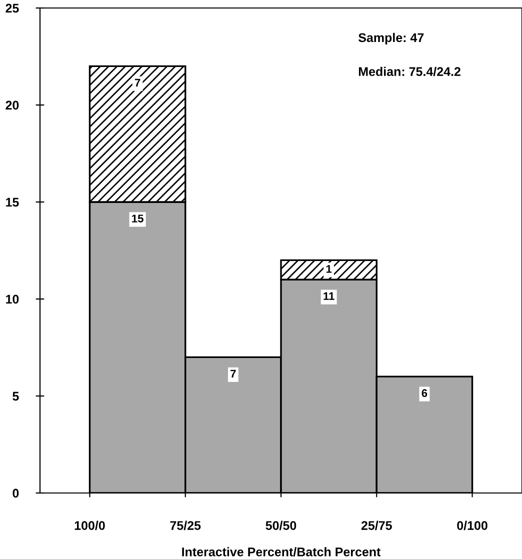 This screenshot has height=559, width=522. What do you see at coordinates (15, 493) in the screenshot?
I see `y-tick-label: 0` at bounding box center [15, 493].